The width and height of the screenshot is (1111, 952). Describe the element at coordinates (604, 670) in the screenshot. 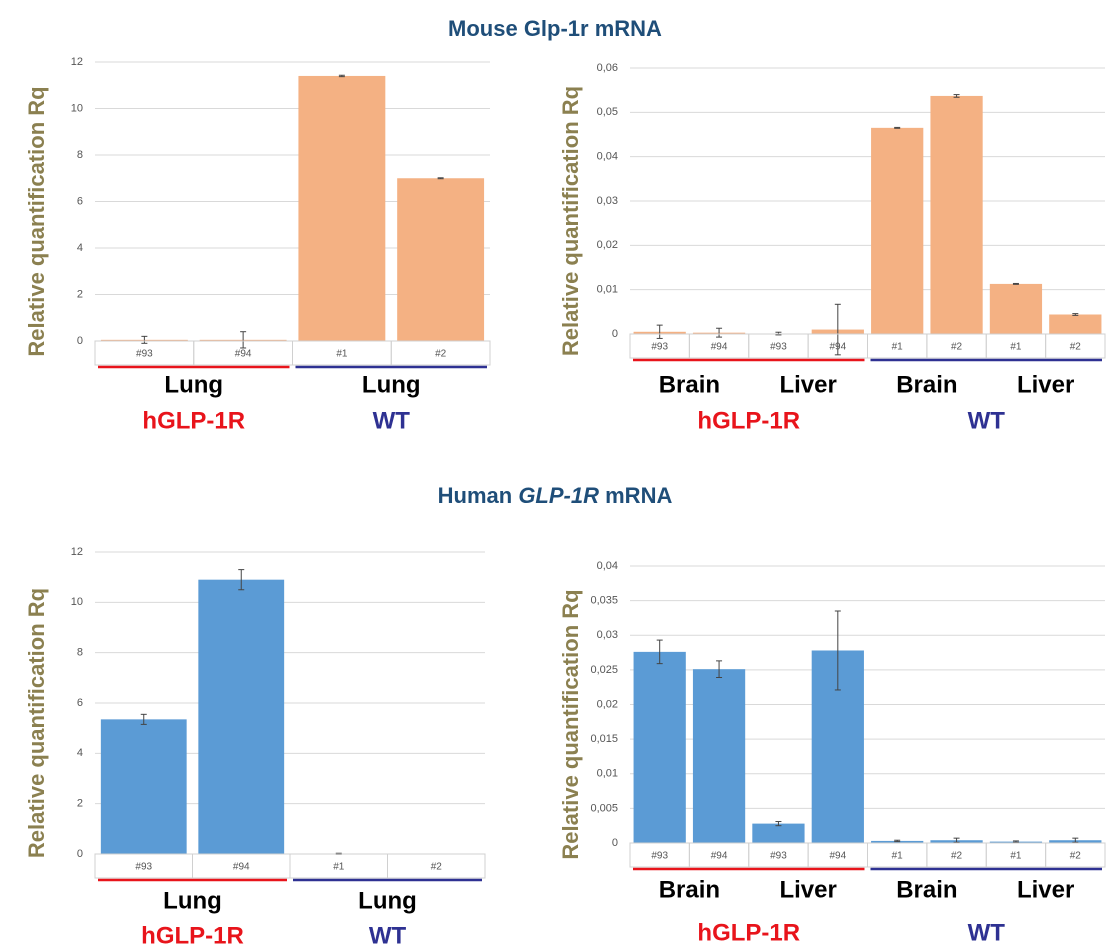

I see `y-tick-label: 0,025` at that location.